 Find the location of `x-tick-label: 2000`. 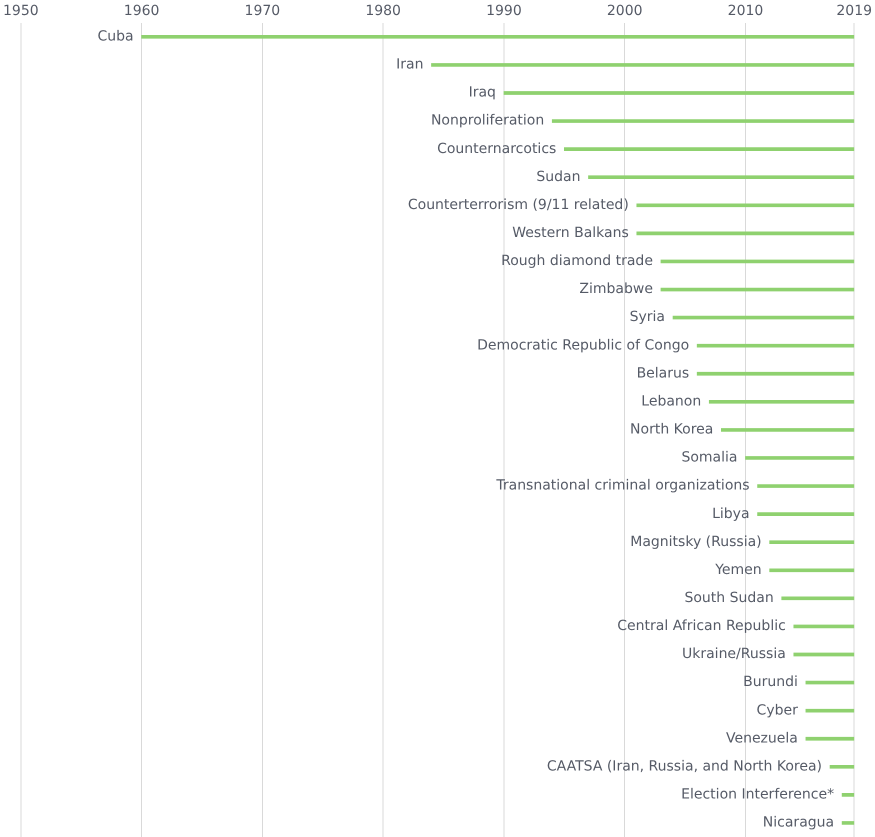

x-tick-label: 2000 is located at coordinates (624, 11).